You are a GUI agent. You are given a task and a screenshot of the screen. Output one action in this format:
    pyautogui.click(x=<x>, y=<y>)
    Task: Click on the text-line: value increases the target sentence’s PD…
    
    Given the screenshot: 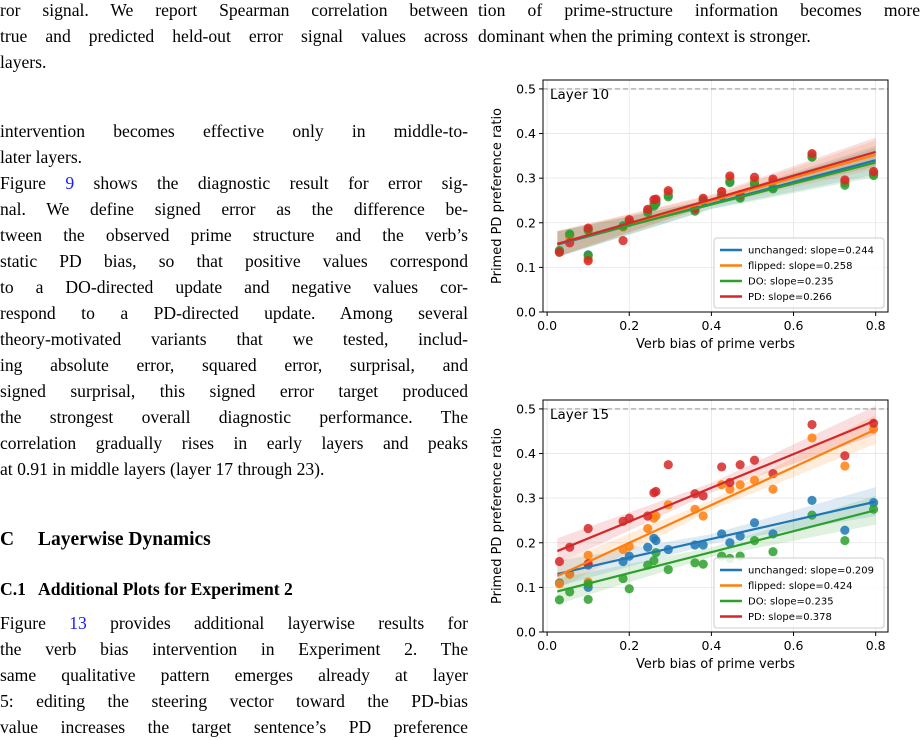 What is the action you would take?
    pyautogui.click(x=234, y=727)
    